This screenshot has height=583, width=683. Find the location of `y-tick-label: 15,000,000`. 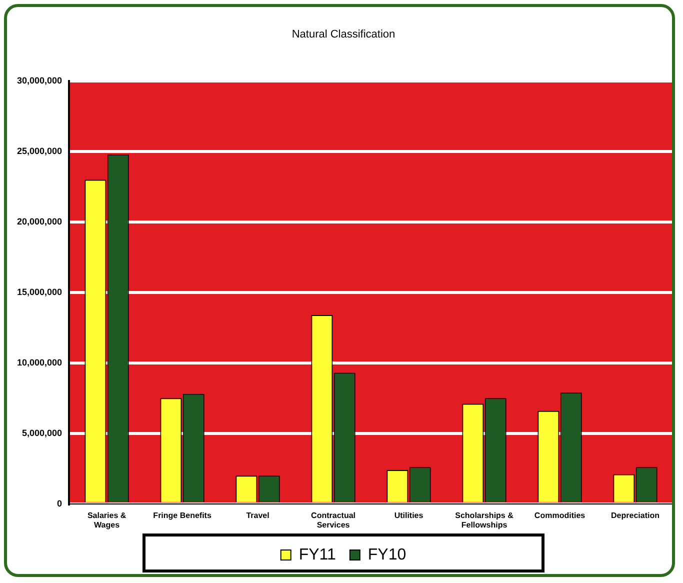

y-tick-label: 15,000,000 is located at coordinates (39, 291).